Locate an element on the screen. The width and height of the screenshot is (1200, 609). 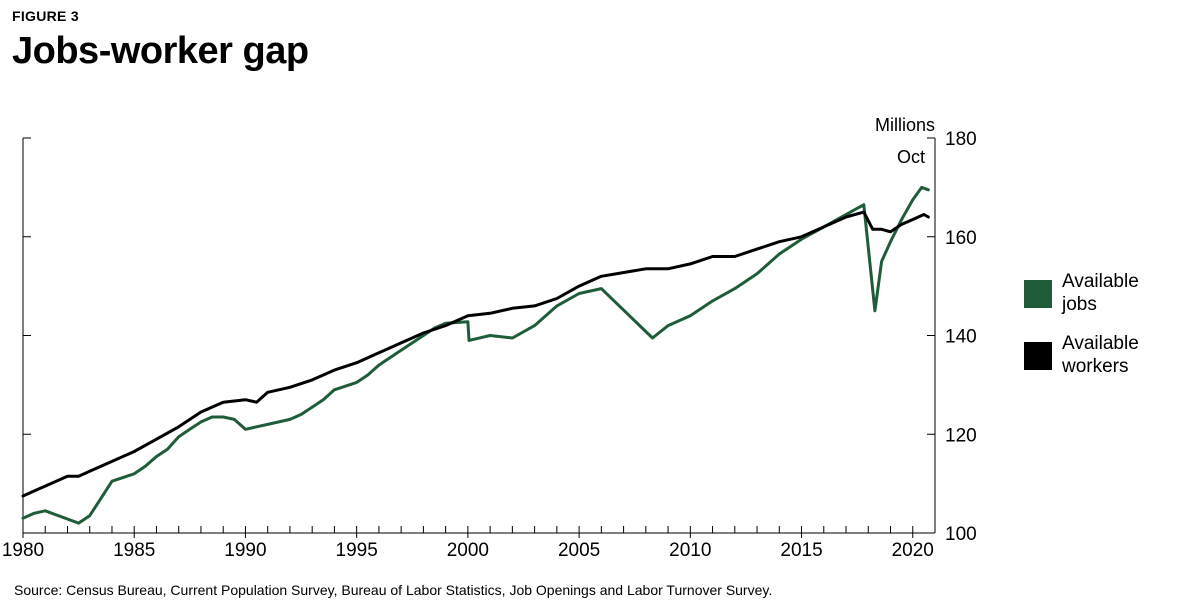
y-tick-label: 140 is located at coordinates (961, 337).